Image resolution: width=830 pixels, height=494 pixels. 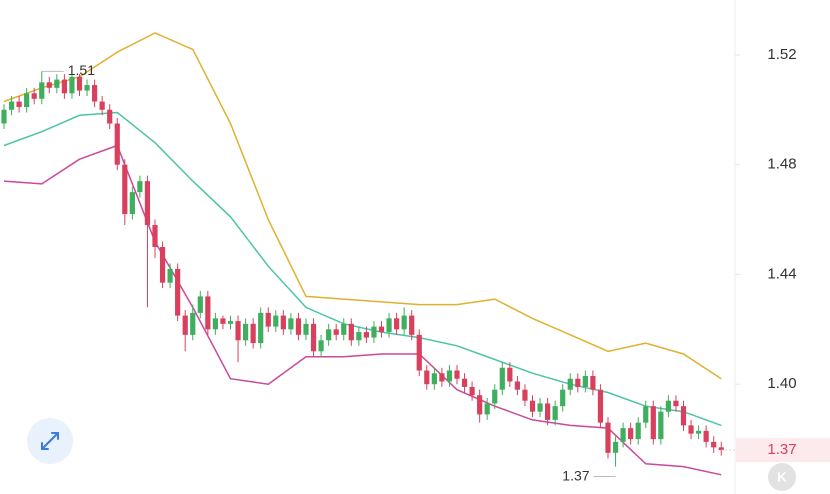 I want to click on expand-button, so click(x=50, y=441).